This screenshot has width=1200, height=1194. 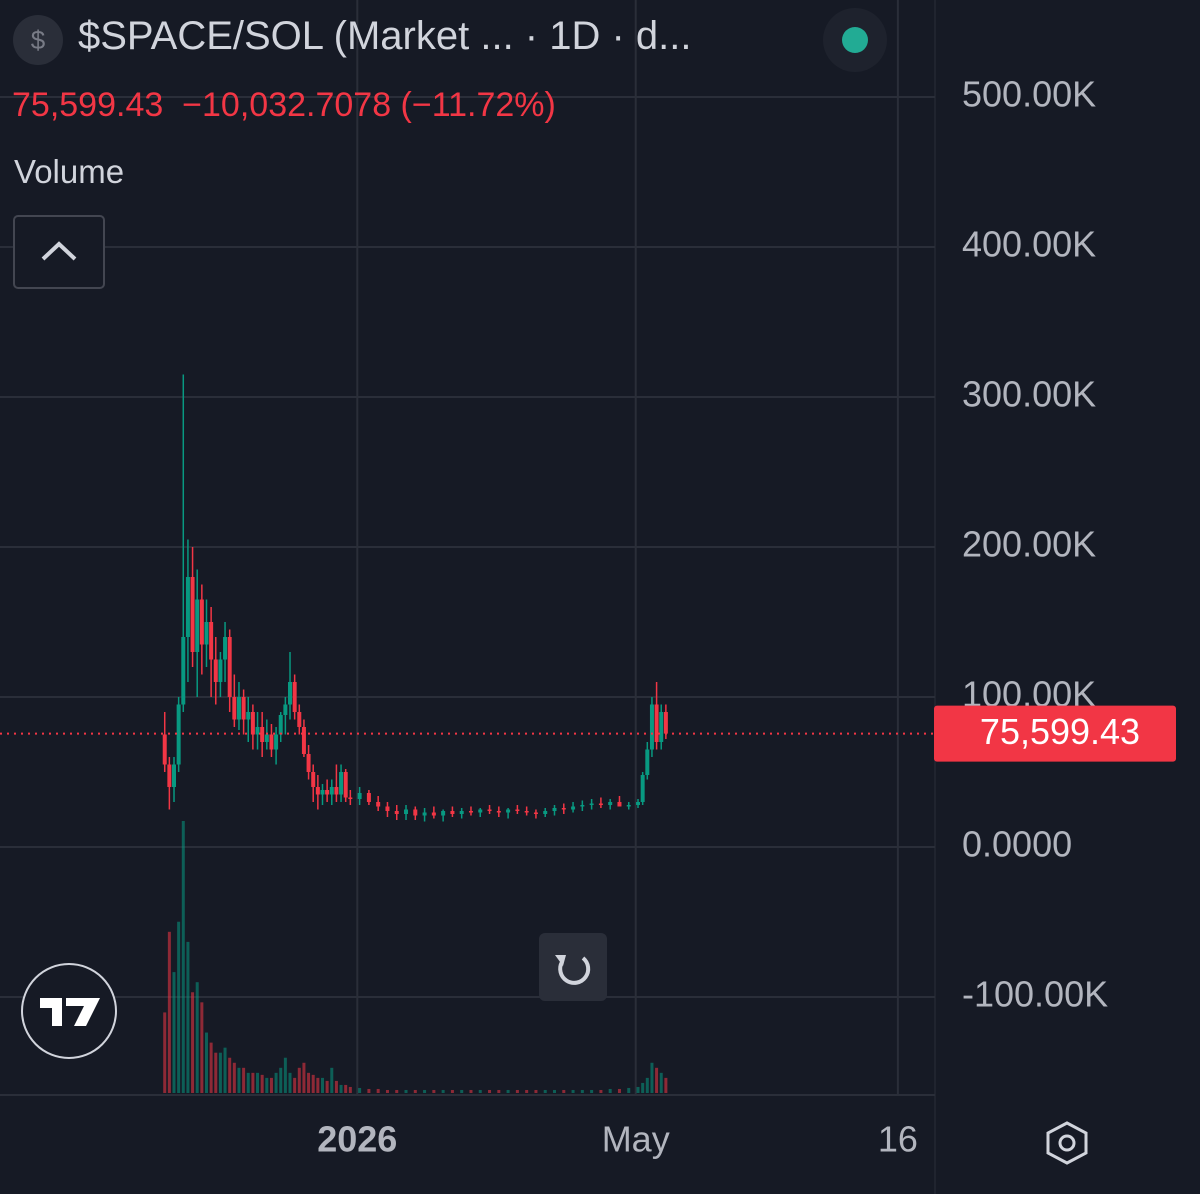 What do you see at coordinates (69, 171) in the screenshot?
I see `volume-label: Volume` at bounding box center [69, 171].